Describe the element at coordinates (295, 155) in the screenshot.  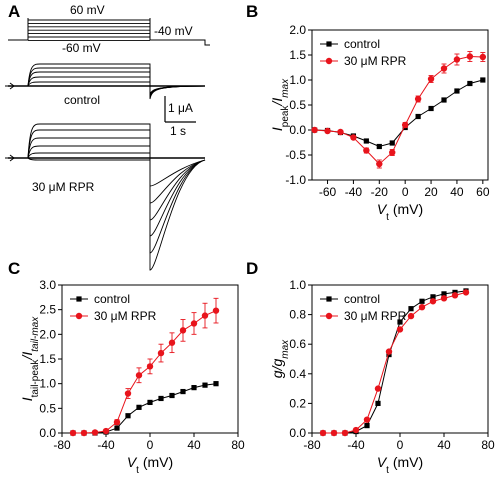
I see `y-tick-label: -0.5` at that location.